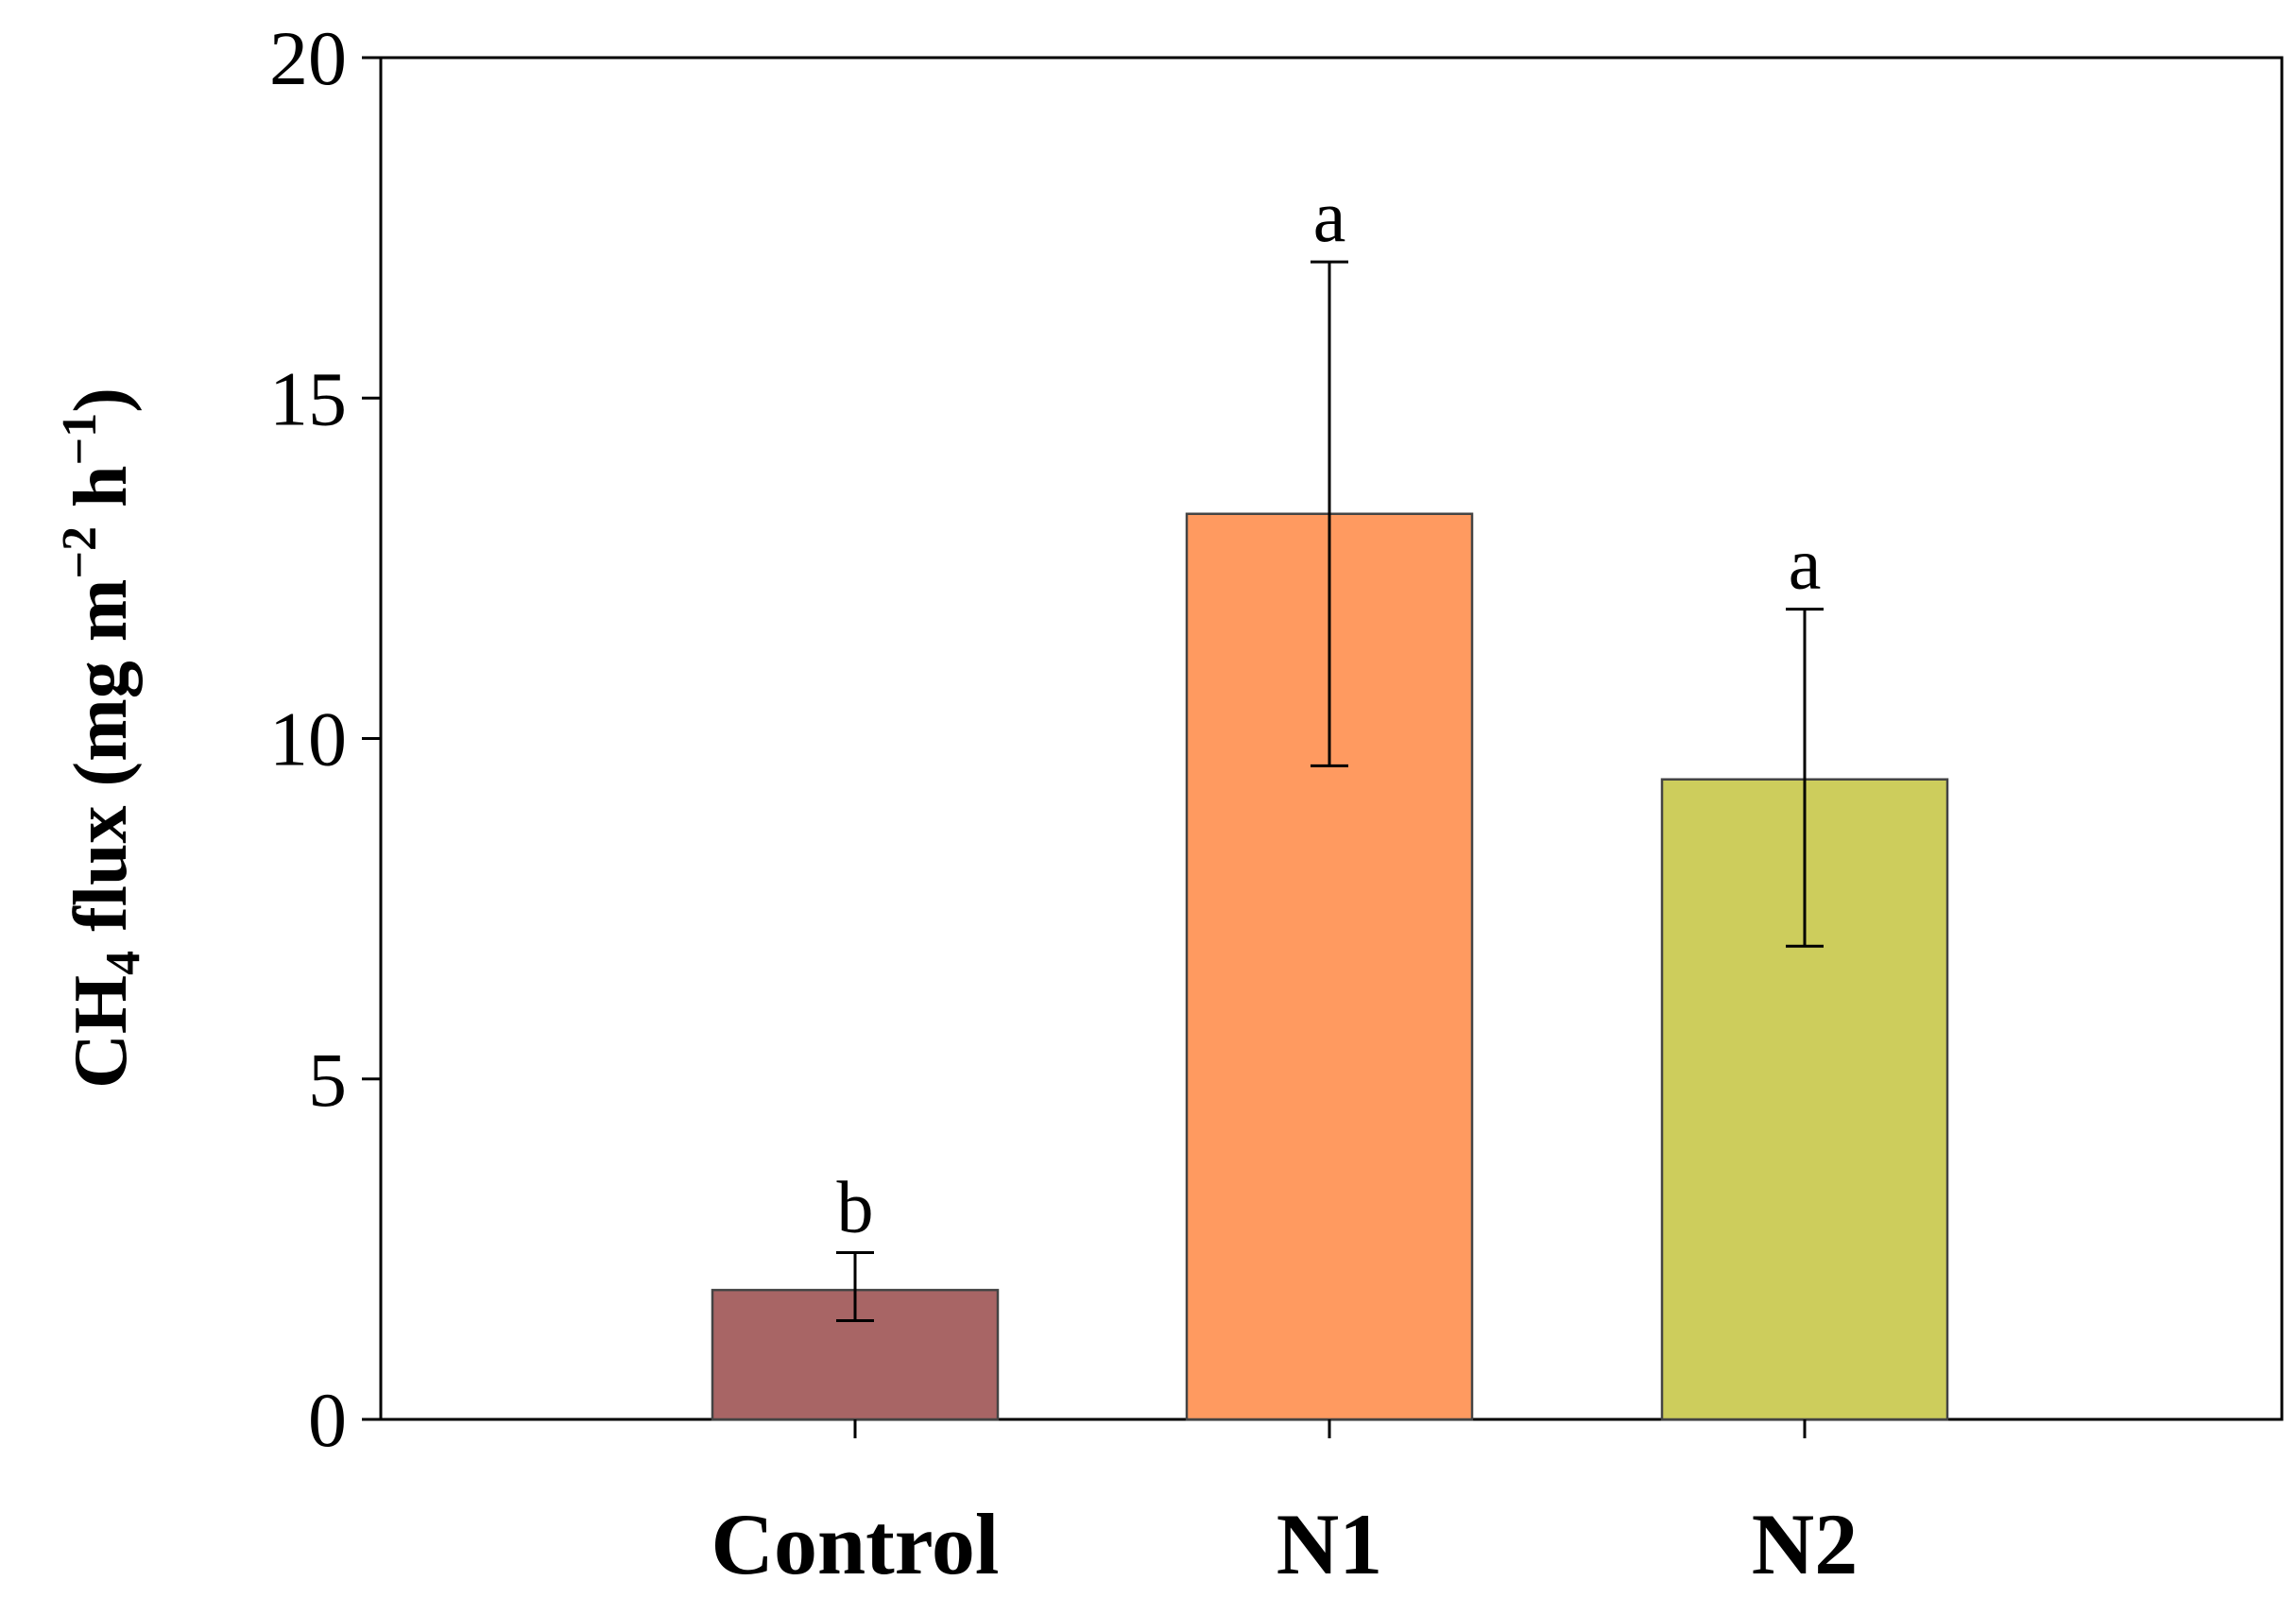  What do you see at coordinates (1805, 564) in the screenshot?
I see `significance-letter-n2: a` at bounding box center [1805, 564].